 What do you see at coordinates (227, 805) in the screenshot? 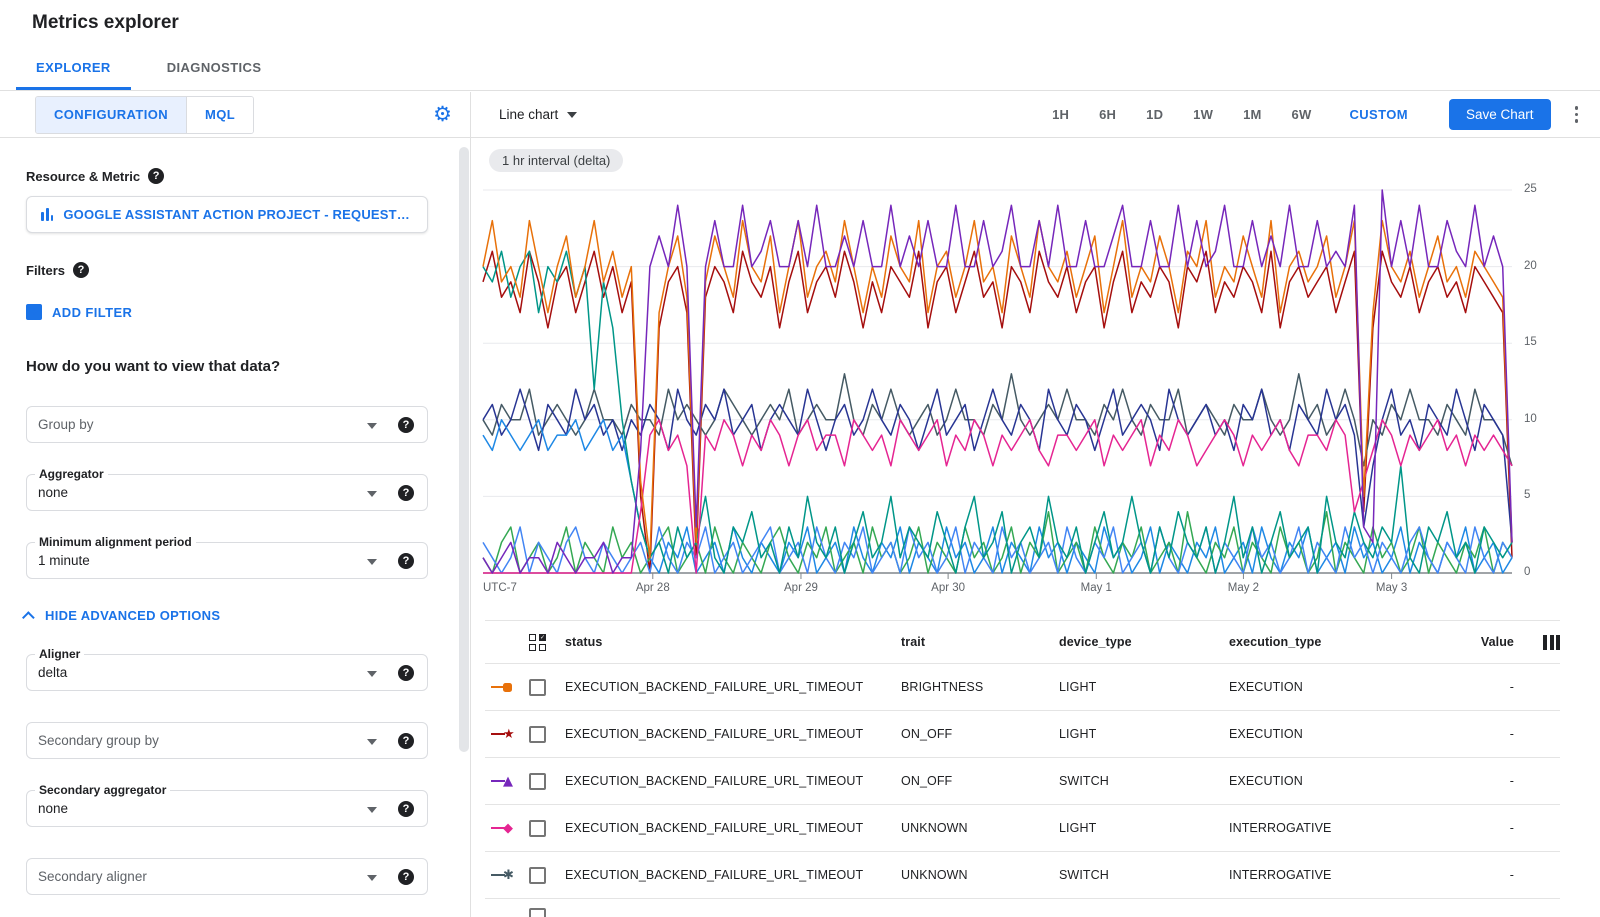
I see `secondary-aggregator-field: Secondary aggregator none` at bounding box center [227, 805].